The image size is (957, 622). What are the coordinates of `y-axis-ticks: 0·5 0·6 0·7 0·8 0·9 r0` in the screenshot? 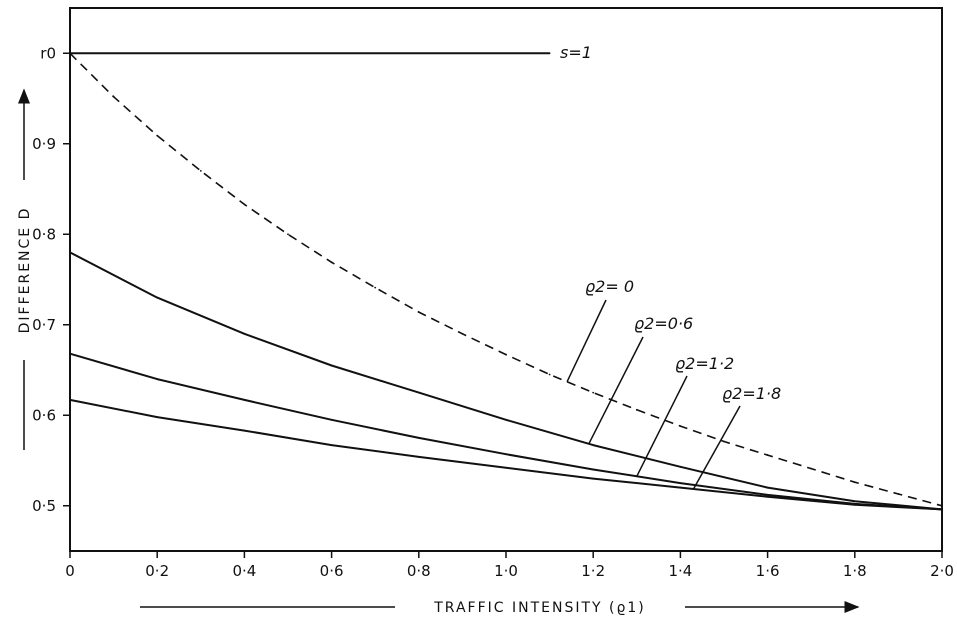 It's located at (51, 279).